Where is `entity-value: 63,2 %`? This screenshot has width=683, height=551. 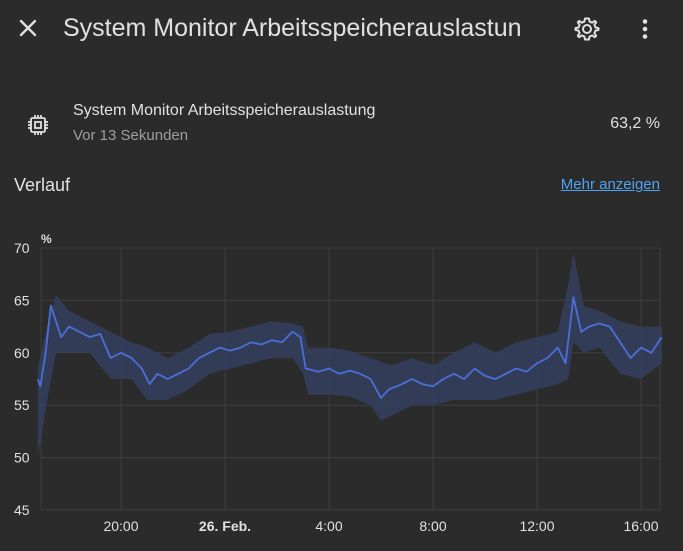 entity-value: 63,2 % is located at coordinates (635, 123).